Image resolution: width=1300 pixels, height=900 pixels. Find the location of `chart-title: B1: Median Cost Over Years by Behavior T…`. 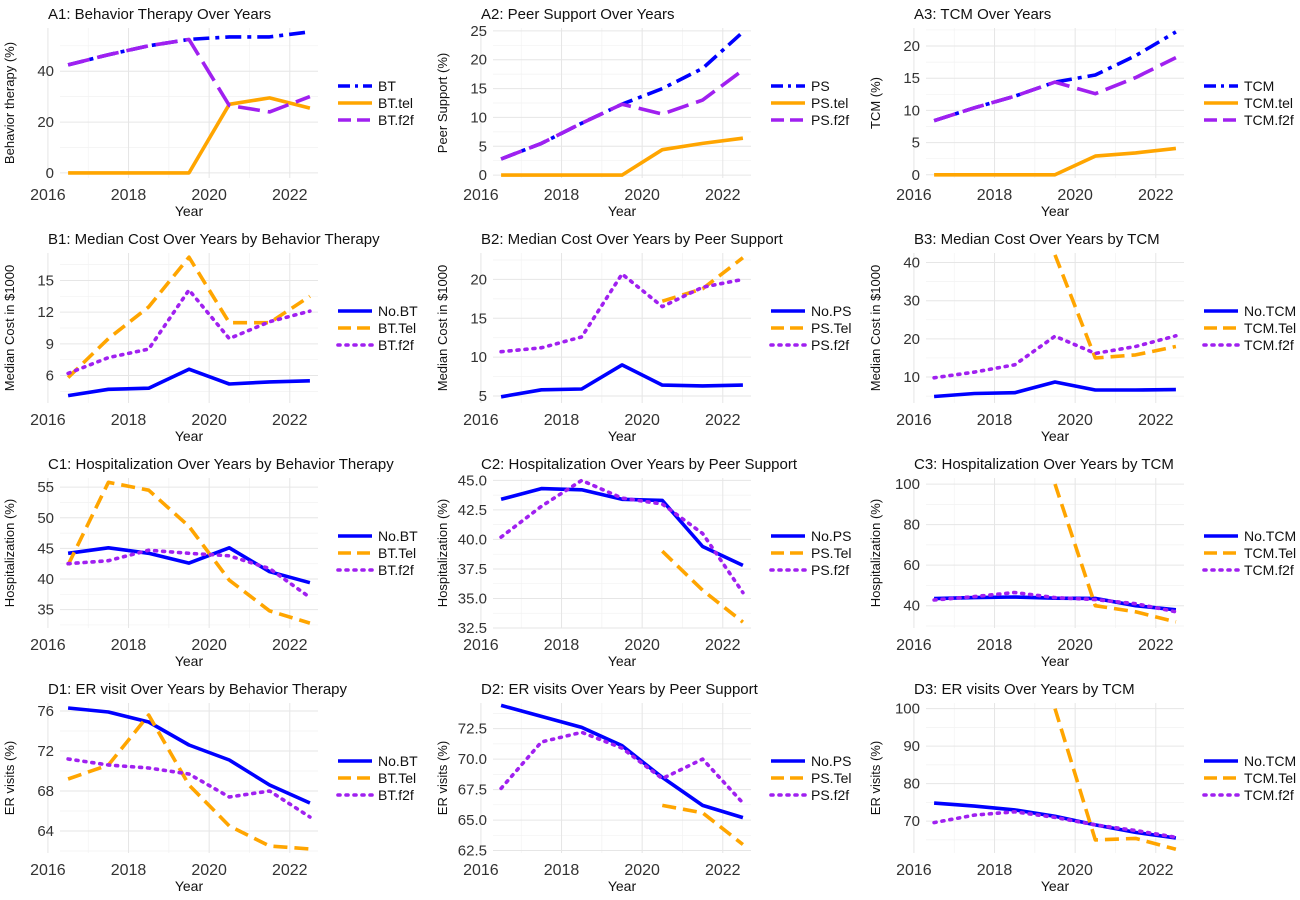

chart-title: B1: Median Cost Over Years by Behavior T… is located at coordinates (214, 239).